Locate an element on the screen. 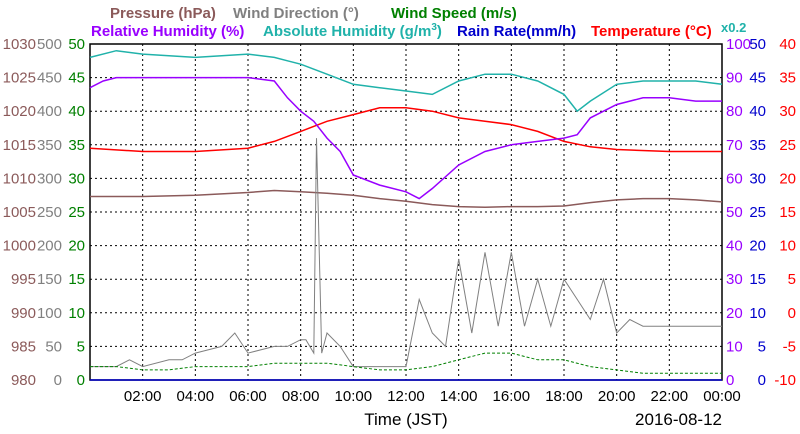 Image resolution: width=800 pixels, height=434 pixels. x-tick-label: 06:00 is located at coordinates (248, 396).